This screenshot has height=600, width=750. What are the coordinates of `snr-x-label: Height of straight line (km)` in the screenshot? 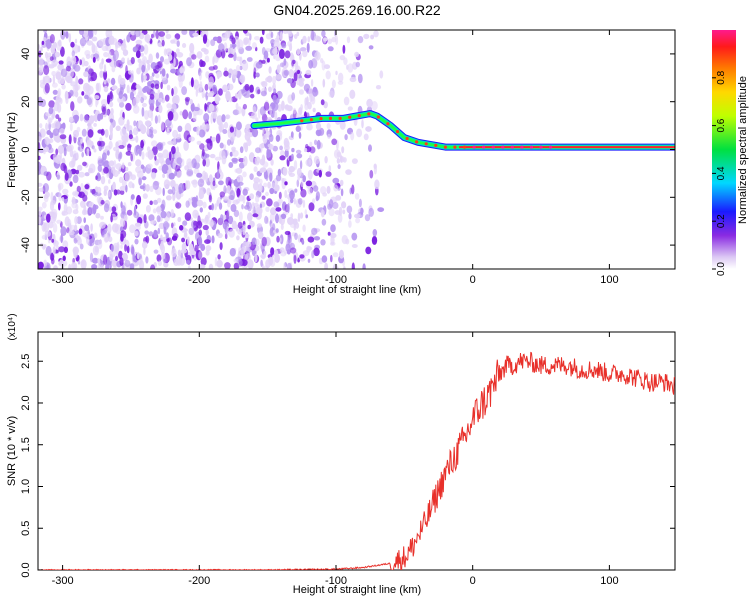 It's located at (357, 590).